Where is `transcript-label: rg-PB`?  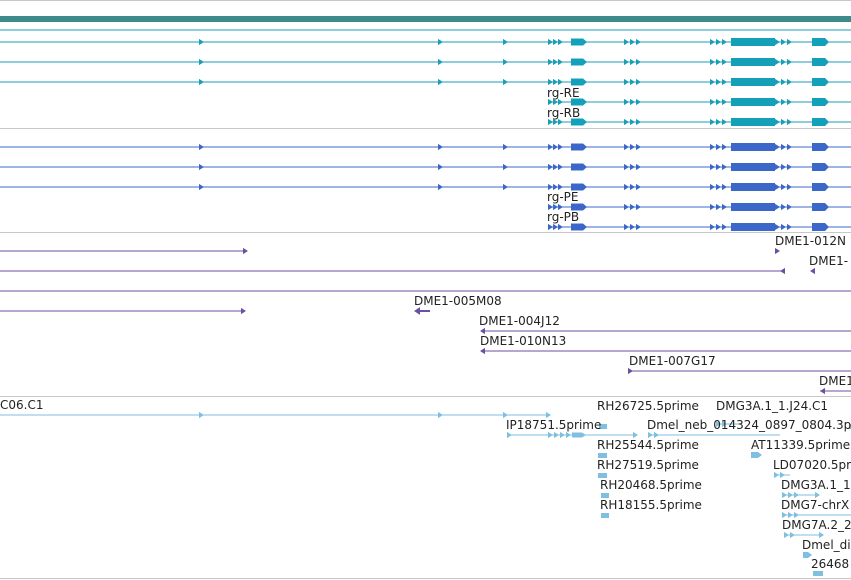
transcript-label: rg-PB is located at coordinates (563, 217).